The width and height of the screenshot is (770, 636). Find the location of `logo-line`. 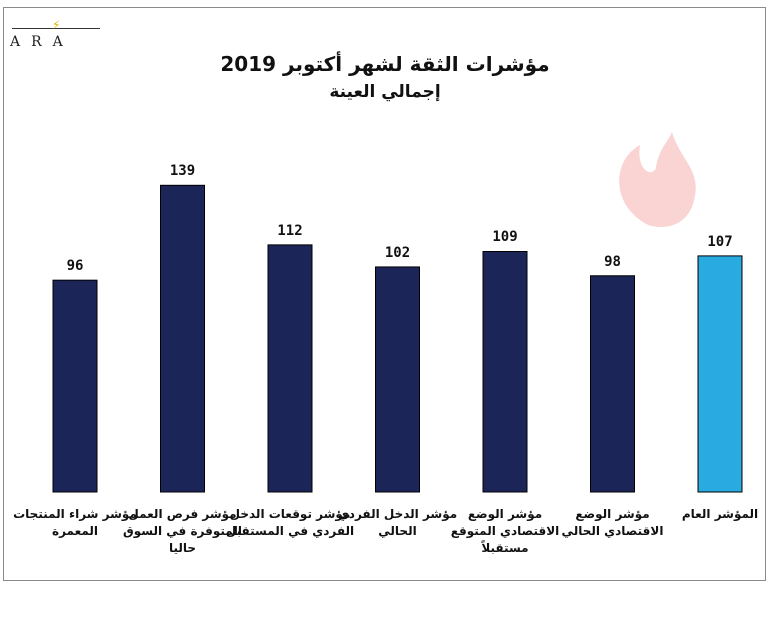

logo-line is located at coordinates (56, 28).